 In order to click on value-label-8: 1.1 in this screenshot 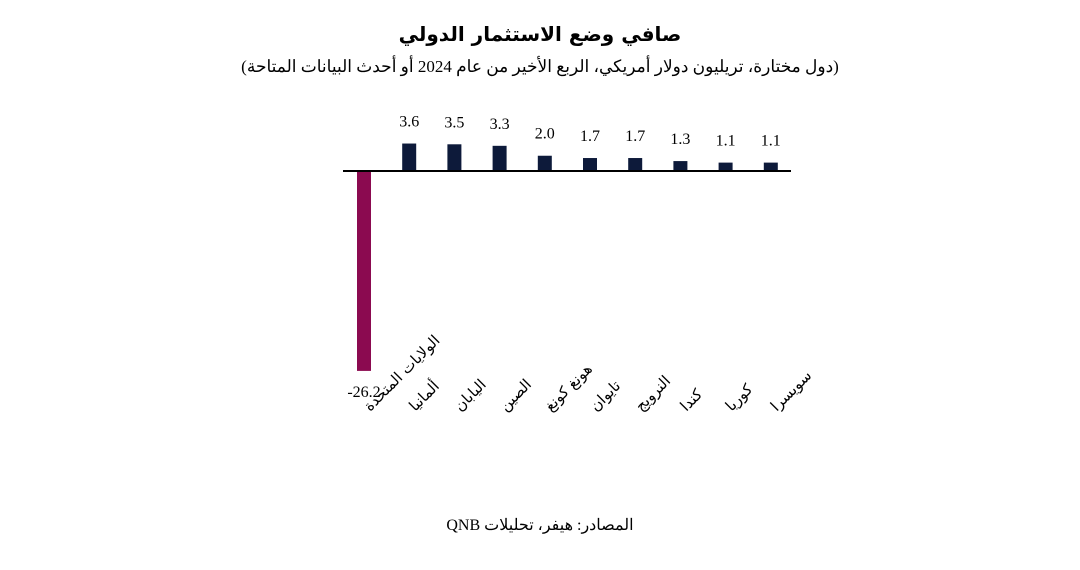, I will do `click(726, 141)`.